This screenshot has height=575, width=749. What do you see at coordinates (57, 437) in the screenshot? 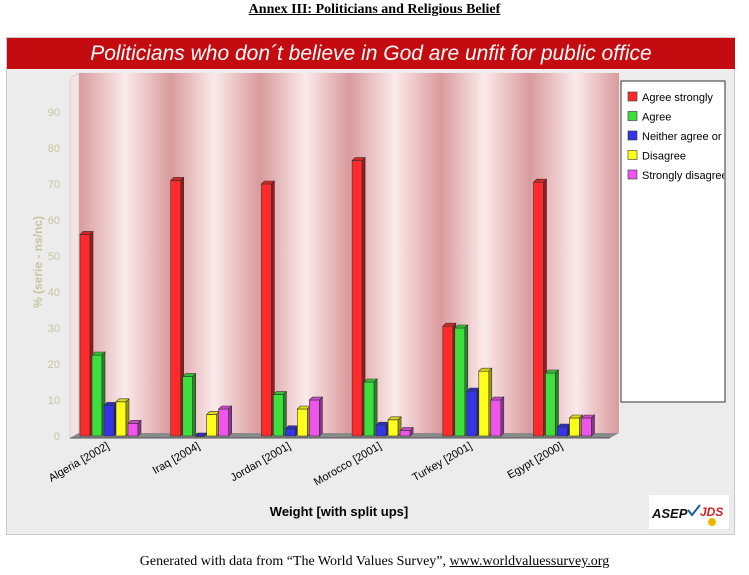
I see `y-tick-label: 0` at bounding box center [57, 437].